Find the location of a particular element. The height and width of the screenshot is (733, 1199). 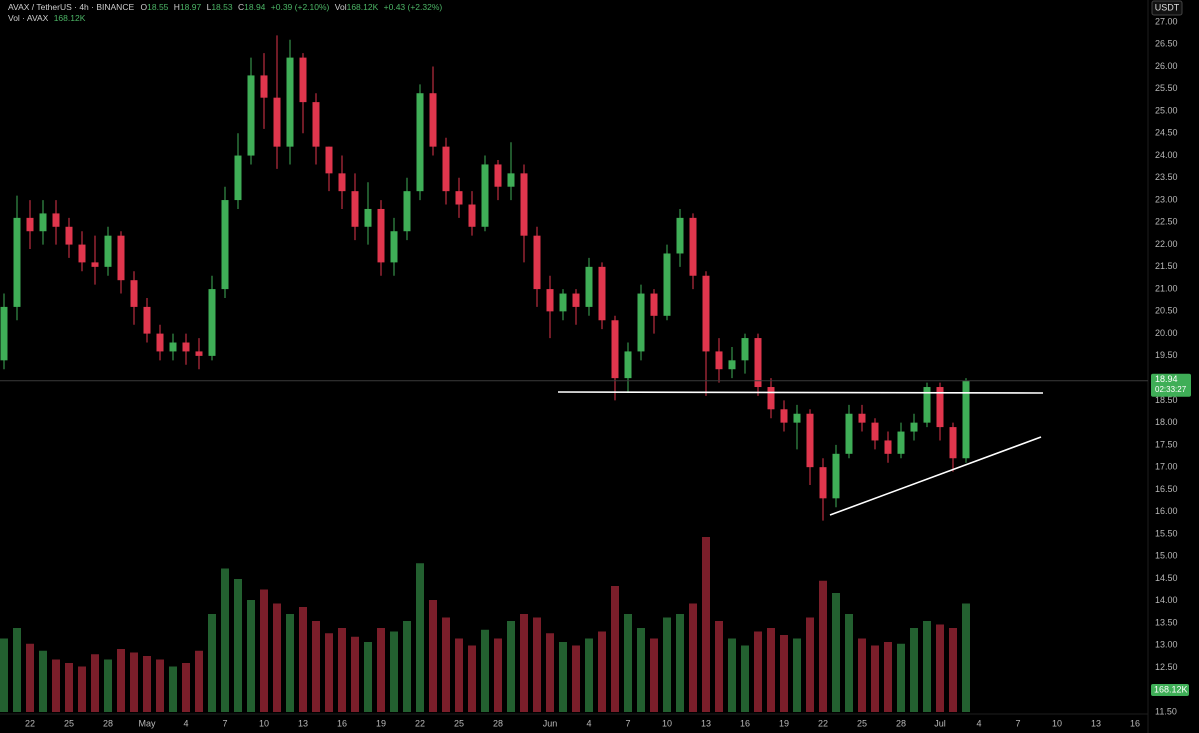

last-price: 18.94 is located at coordinates (1166, 379).